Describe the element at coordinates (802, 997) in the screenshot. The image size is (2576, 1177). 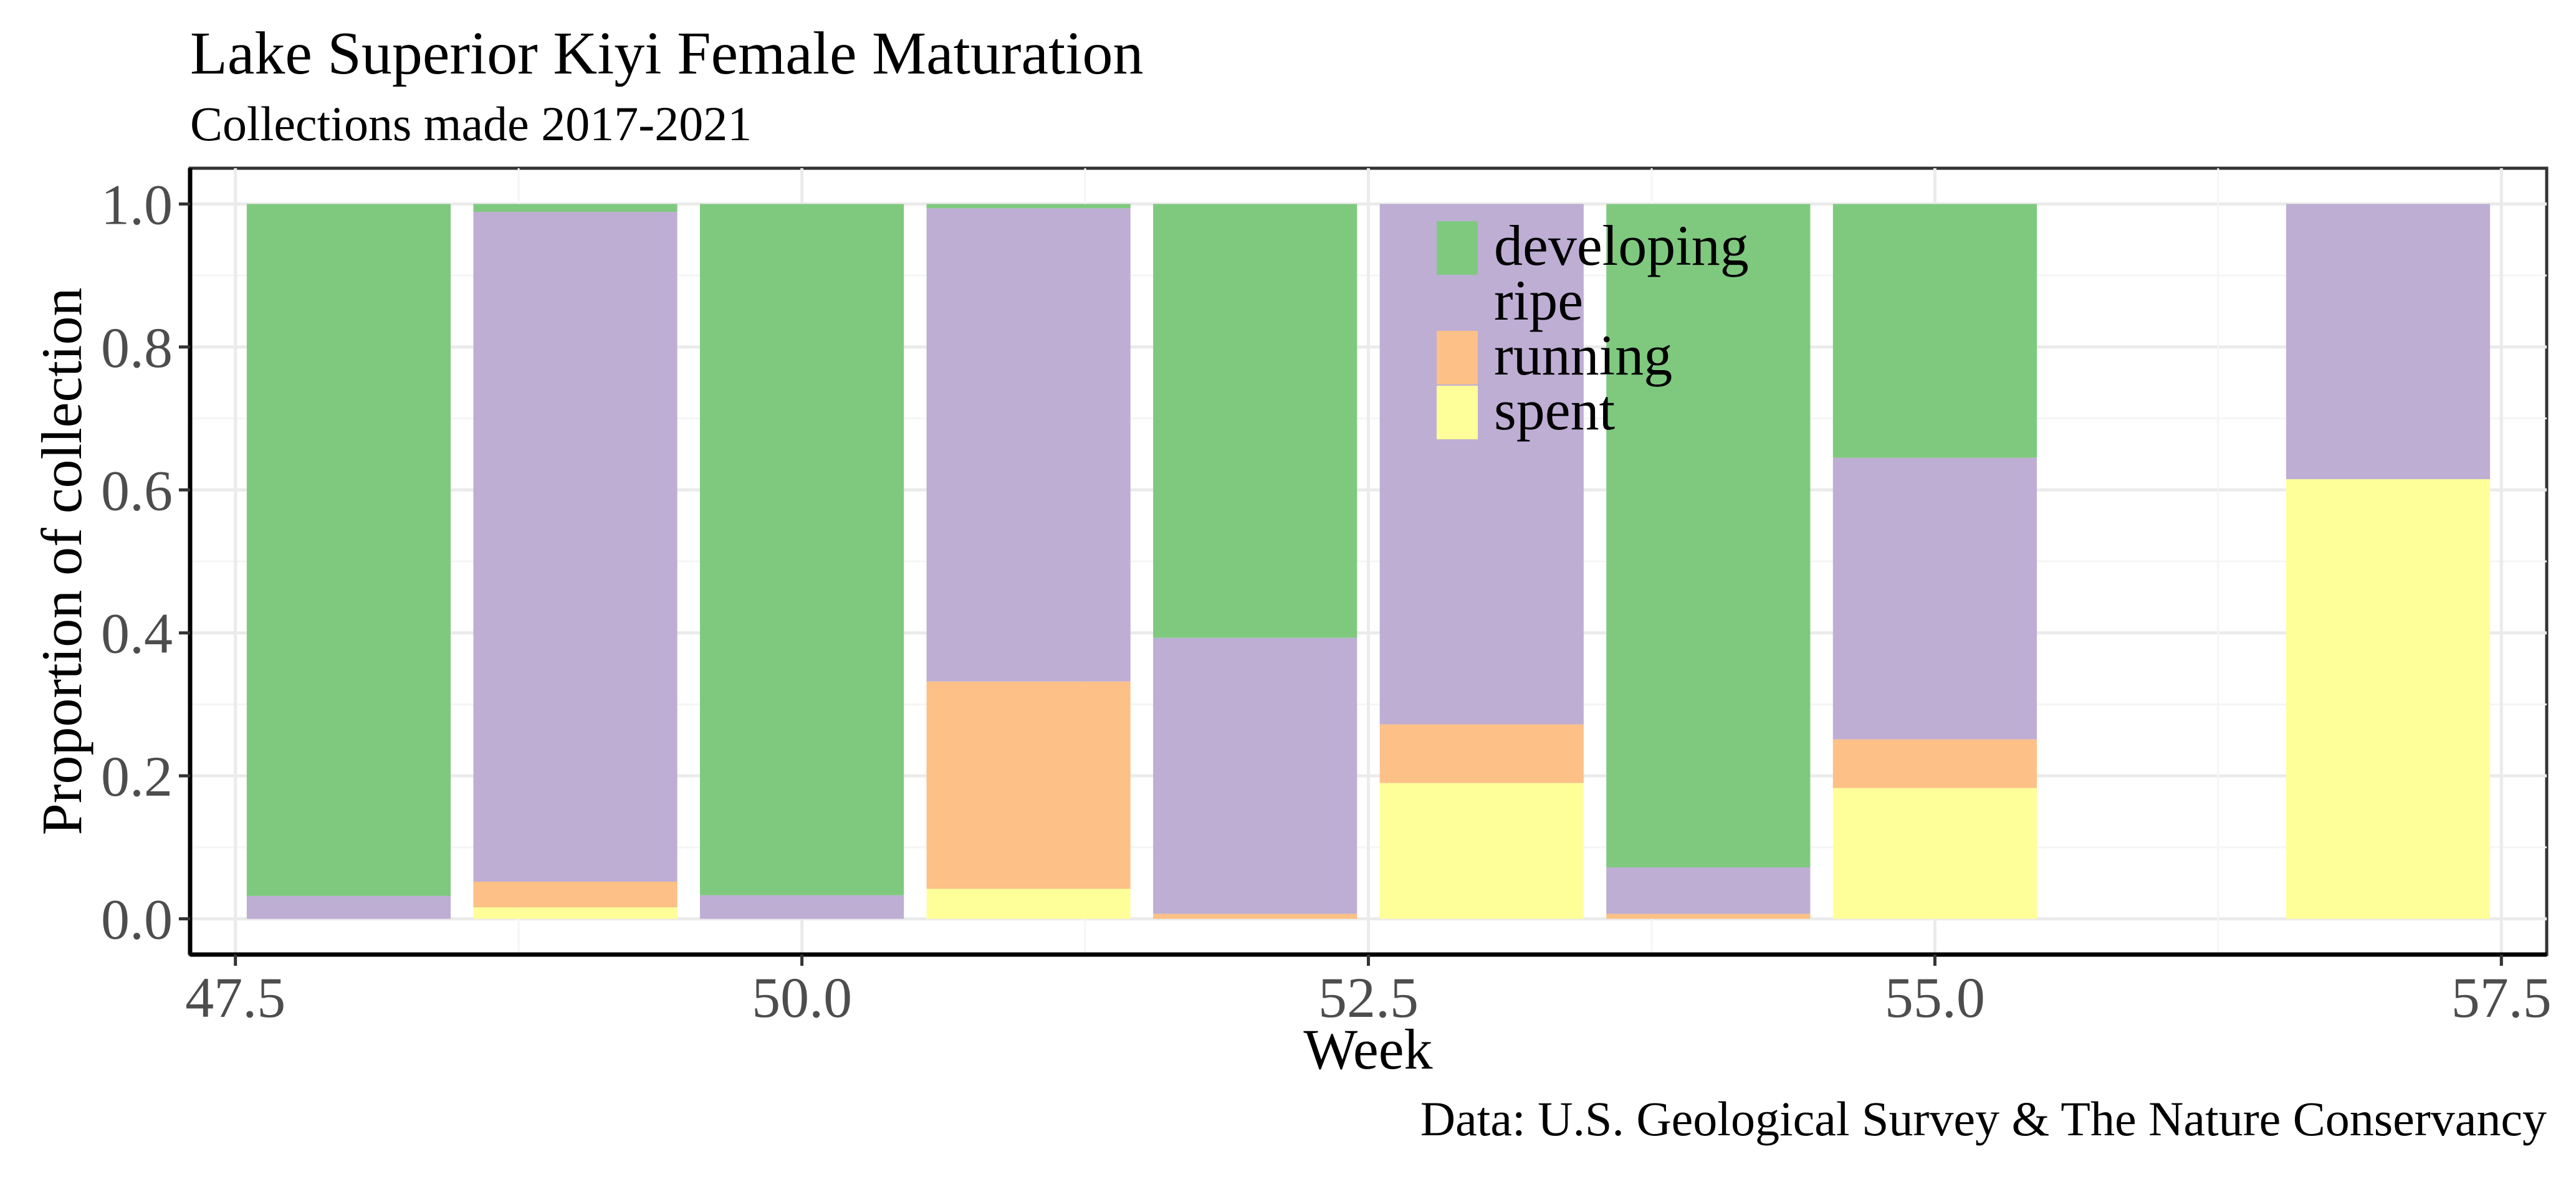
I see `x-tick-label: 50.0` at that location.